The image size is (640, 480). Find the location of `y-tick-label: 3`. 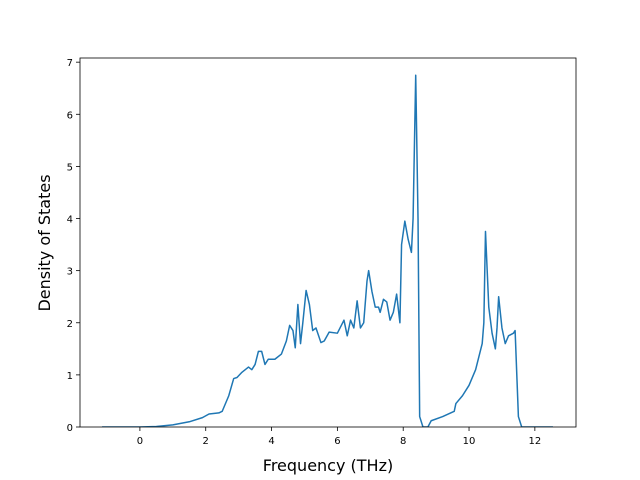

y-tick-label: 3 is located at coordinates (70, 272).